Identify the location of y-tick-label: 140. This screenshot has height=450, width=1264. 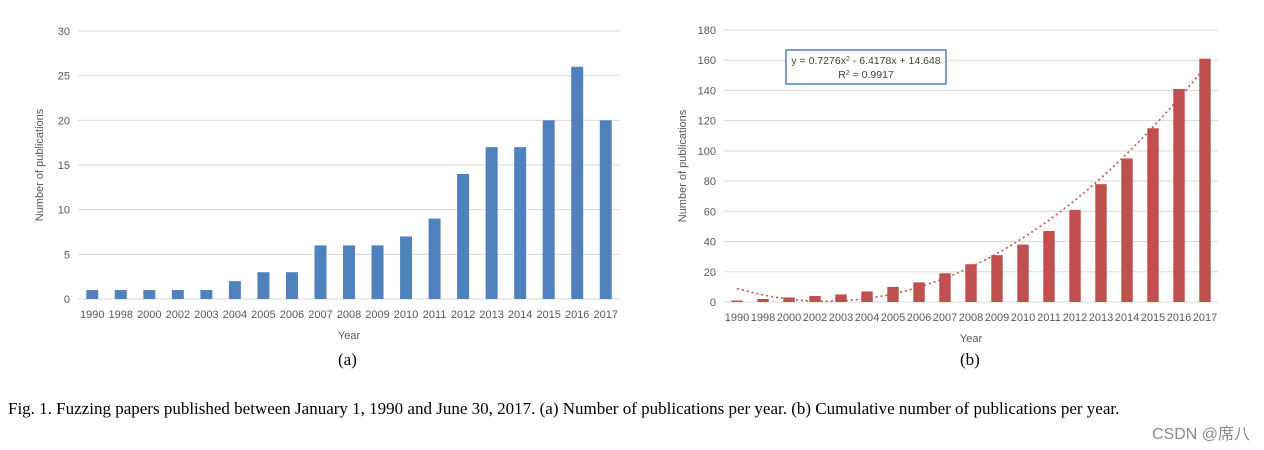
(707, 91).